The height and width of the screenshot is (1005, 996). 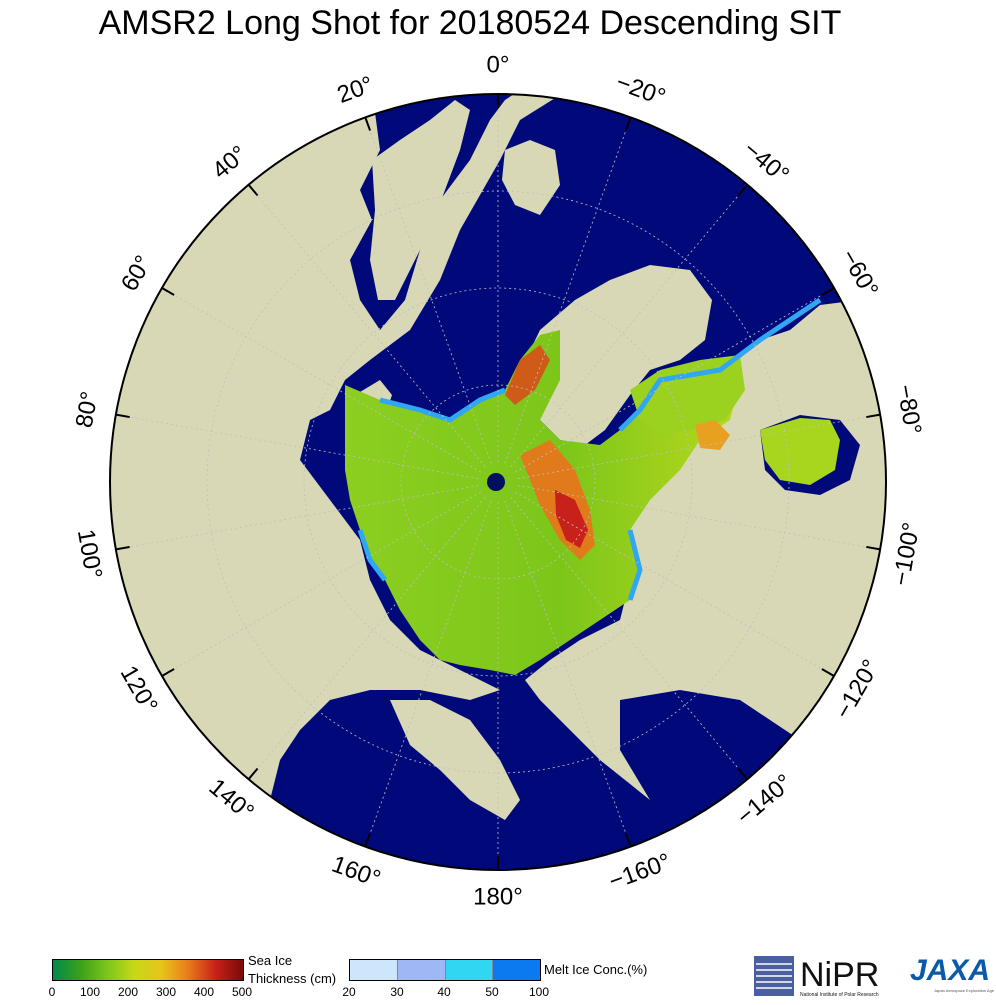 I want to click on sea-ice-hudson, so click(x=800, y=451).